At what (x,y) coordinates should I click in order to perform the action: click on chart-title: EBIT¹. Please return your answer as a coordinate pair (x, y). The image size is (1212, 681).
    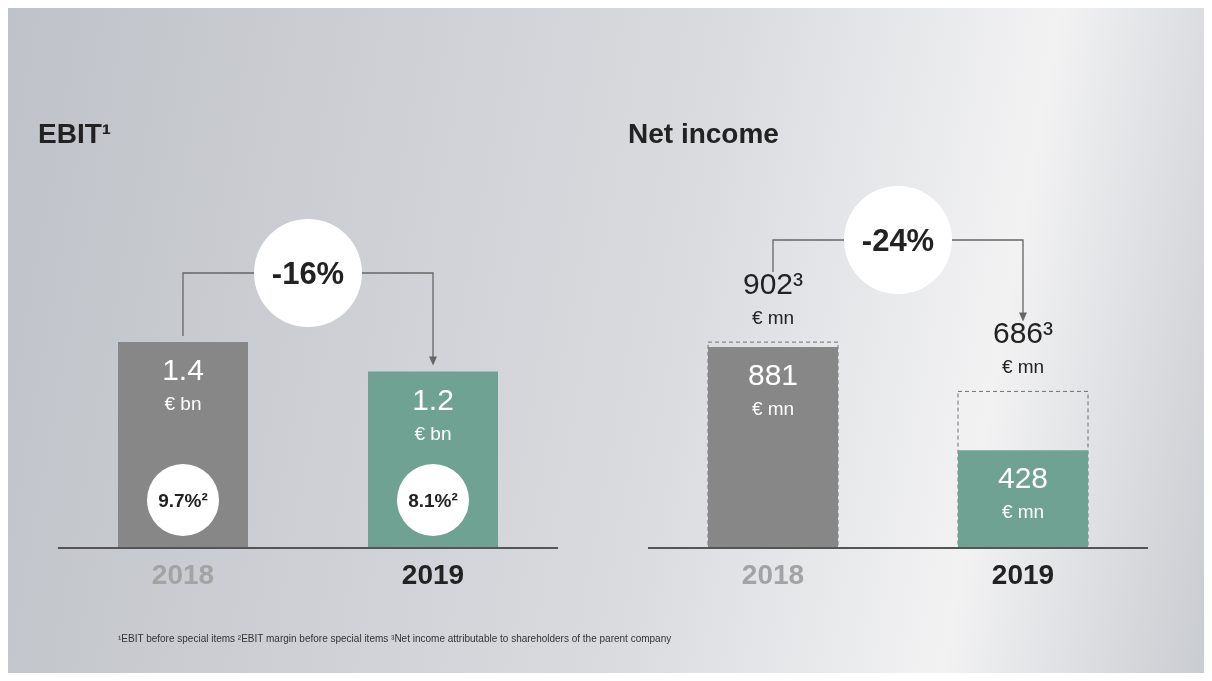
    Looking at the image, I should click on (75, 134).